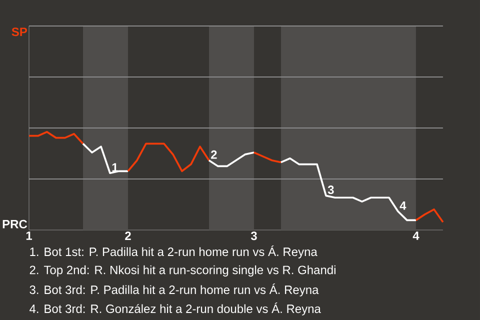 This screenshot has height=320, width=480. I want to click on annotation: 2, so click(214, 154).